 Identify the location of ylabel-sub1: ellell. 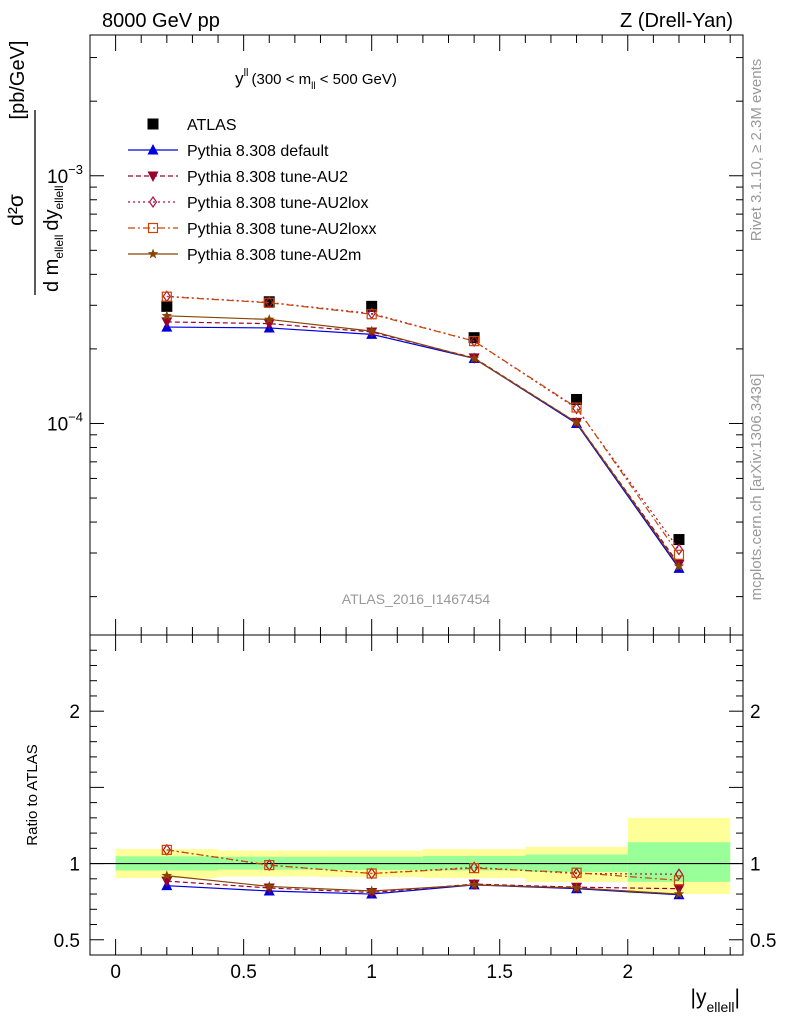
(59, 247).